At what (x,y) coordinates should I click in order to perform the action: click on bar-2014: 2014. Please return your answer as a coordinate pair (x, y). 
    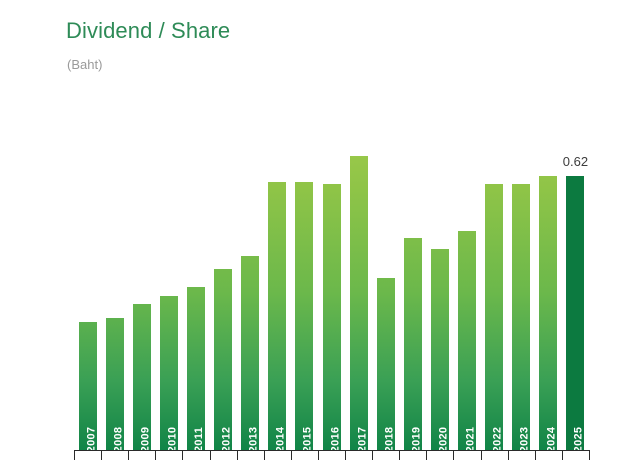
    Looking at the image, I should click on (277, 316).